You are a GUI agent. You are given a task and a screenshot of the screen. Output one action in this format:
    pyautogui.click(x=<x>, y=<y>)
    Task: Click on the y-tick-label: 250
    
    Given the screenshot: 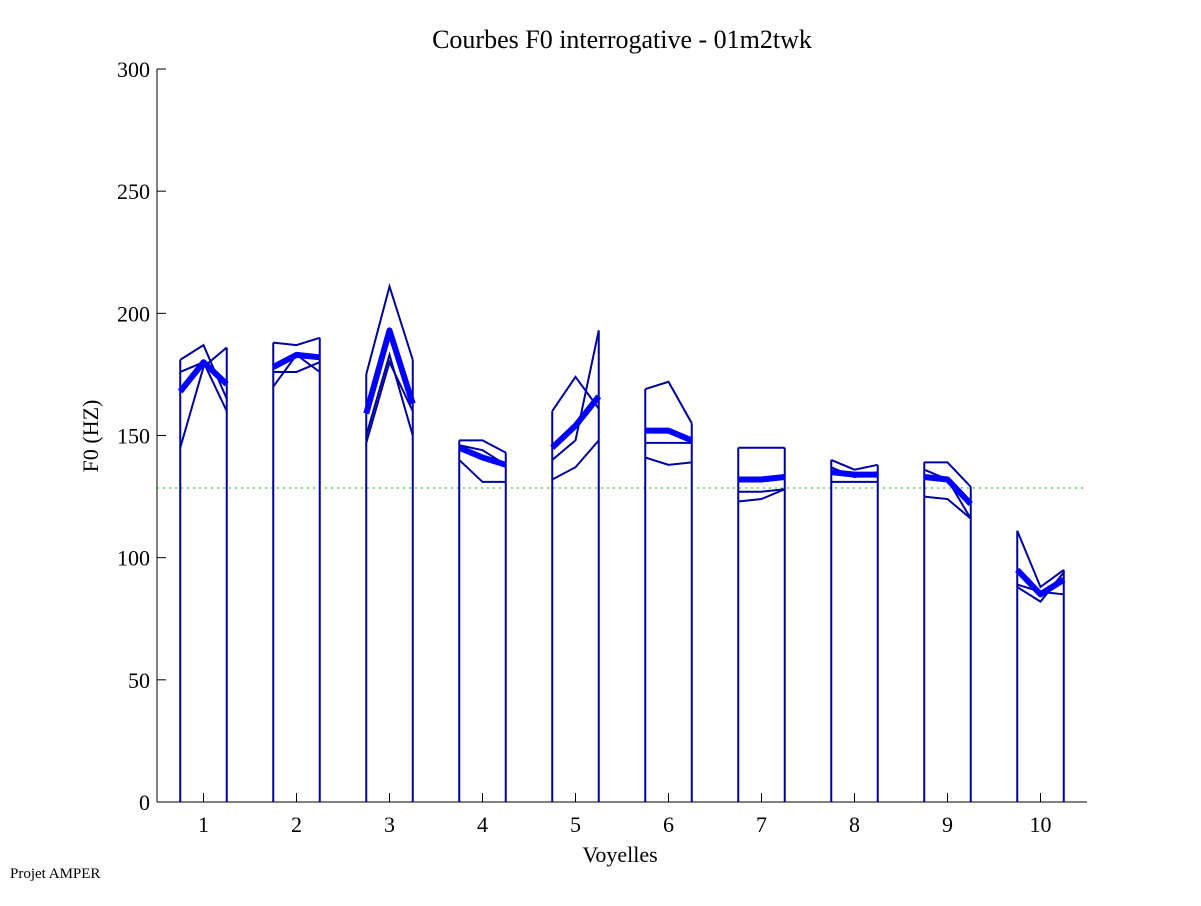 What is the action you would take?
    pyautogui.click(x=133, y=191)
    